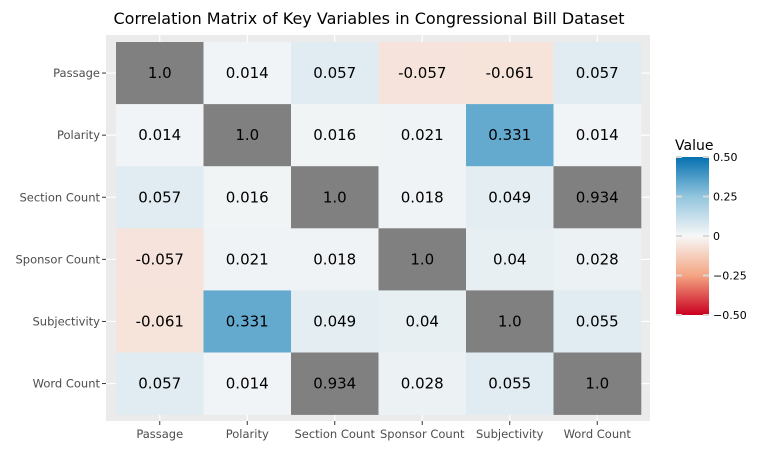 Image resolution: width=776 pixels, height=451 pixels. Describe the element at coordinates (159, 434) in the screenshot. I see `x-tick-label: Passage` at that location.